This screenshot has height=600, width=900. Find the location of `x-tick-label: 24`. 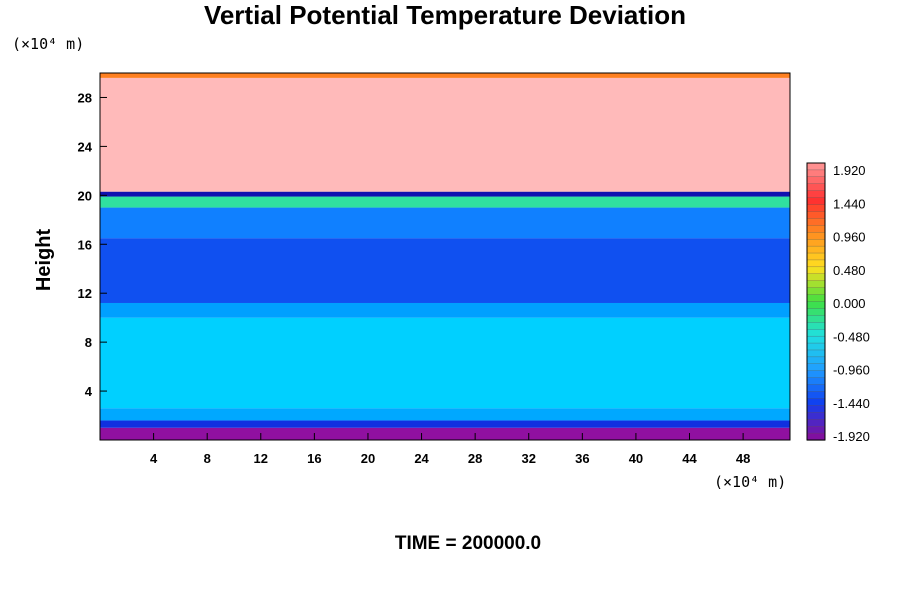

x-tick-label: 24 is located at coordinates (421, 458).